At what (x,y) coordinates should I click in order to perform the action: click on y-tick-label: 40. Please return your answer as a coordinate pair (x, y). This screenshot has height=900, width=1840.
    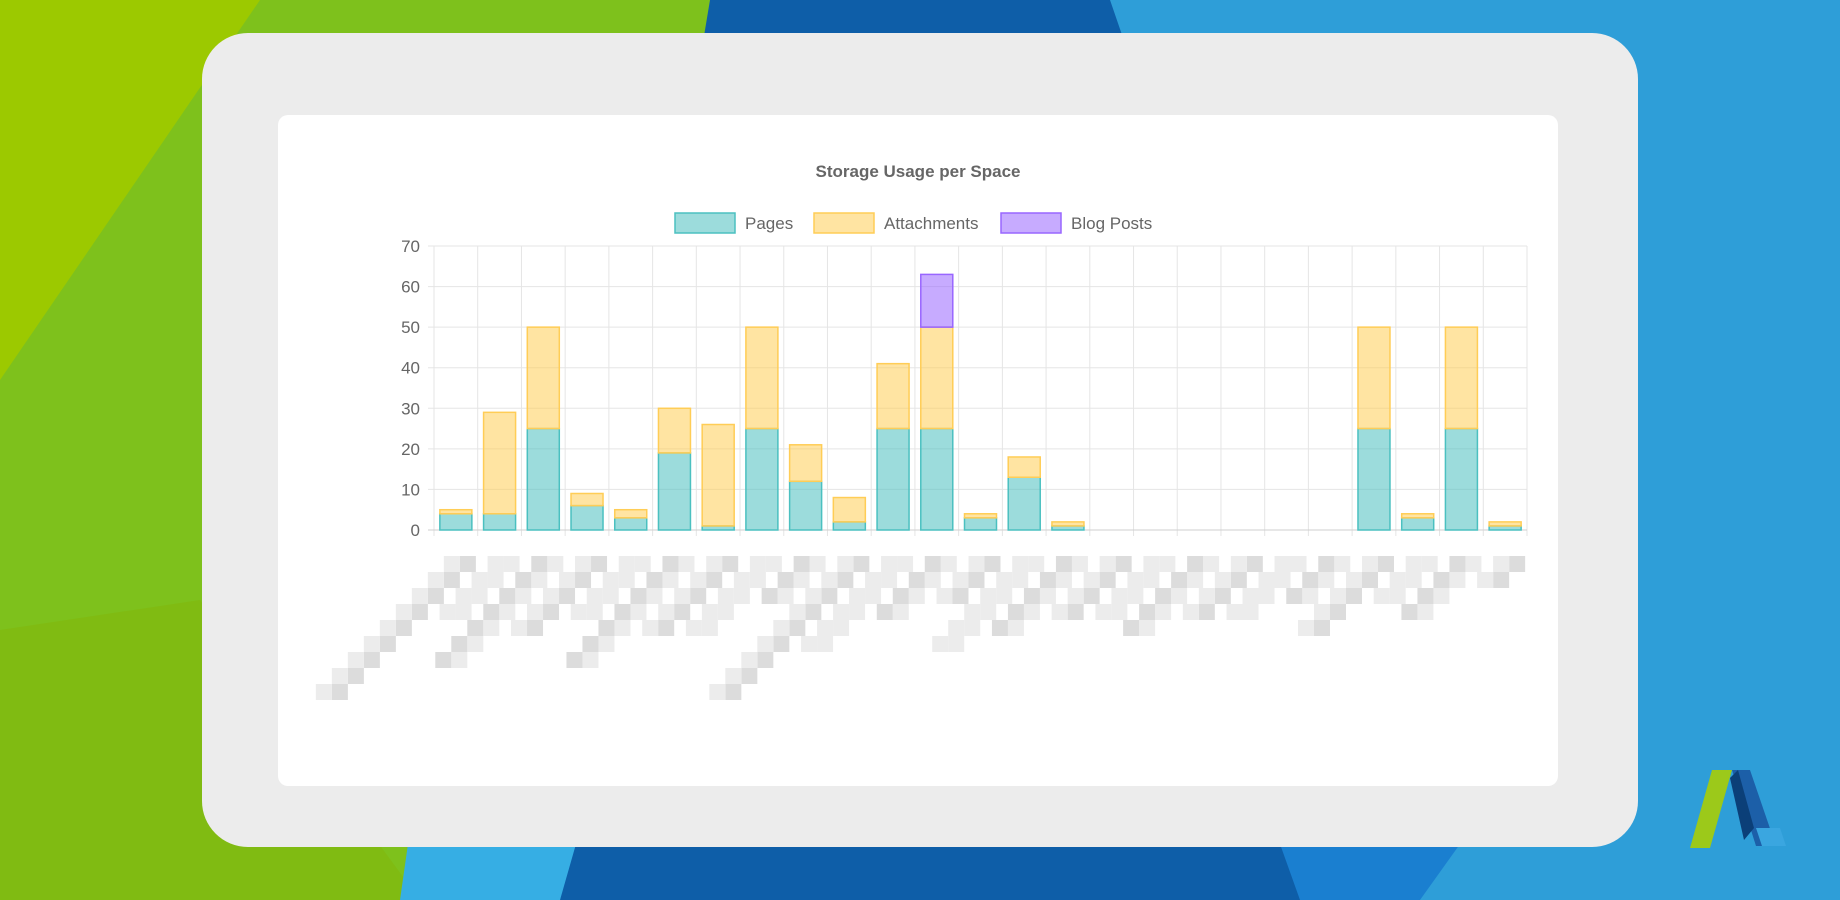
    Looking at the image, I should click on (410, 368).